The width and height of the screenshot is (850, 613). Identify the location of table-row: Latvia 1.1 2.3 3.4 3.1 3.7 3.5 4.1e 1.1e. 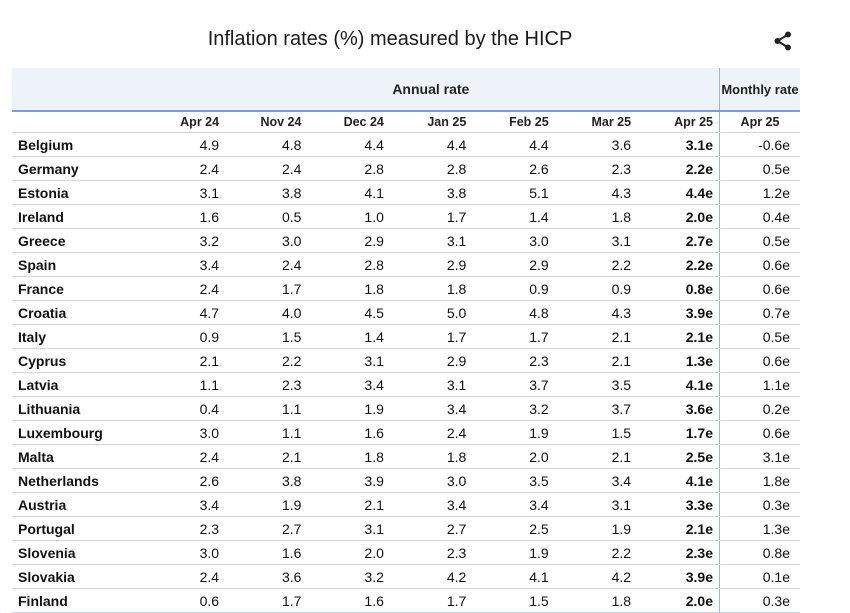
(406, 384).